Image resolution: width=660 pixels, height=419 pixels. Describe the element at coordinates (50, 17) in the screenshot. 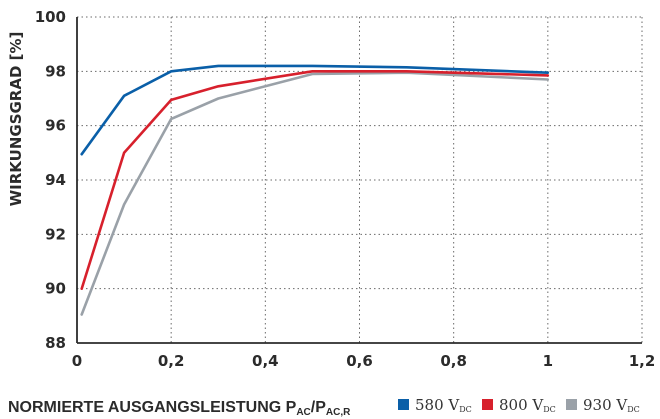

I see `y-tick-label: 100` at that location.